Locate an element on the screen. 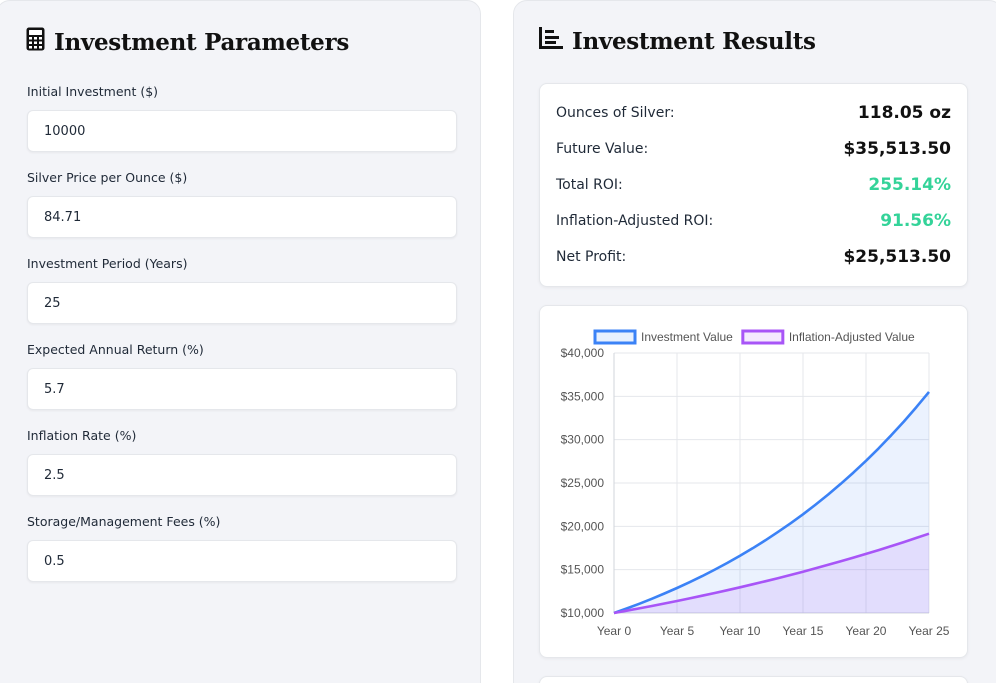  net-profit-label: Net Profit: is located at coordinates (591, 257).